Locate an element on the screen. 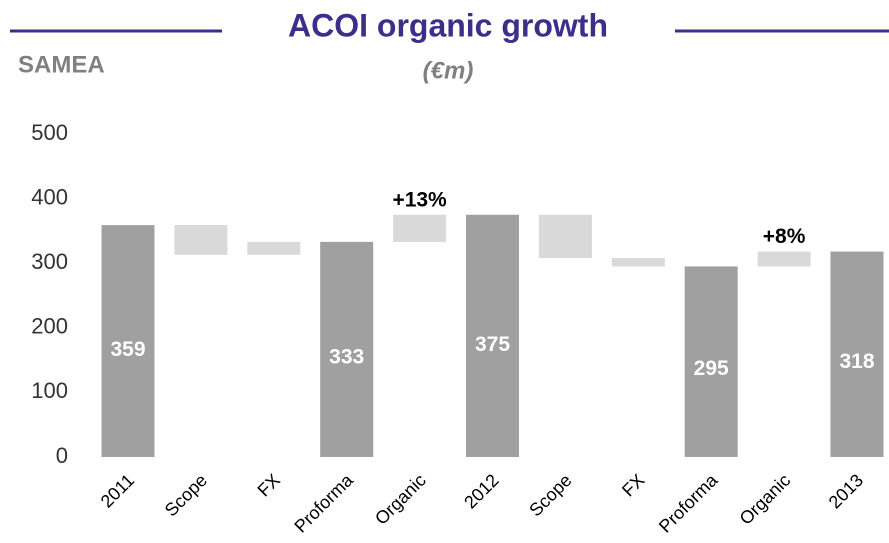 This screenshot has height=543, width=889. annotation: +13% is located at coordinates (419, 199).